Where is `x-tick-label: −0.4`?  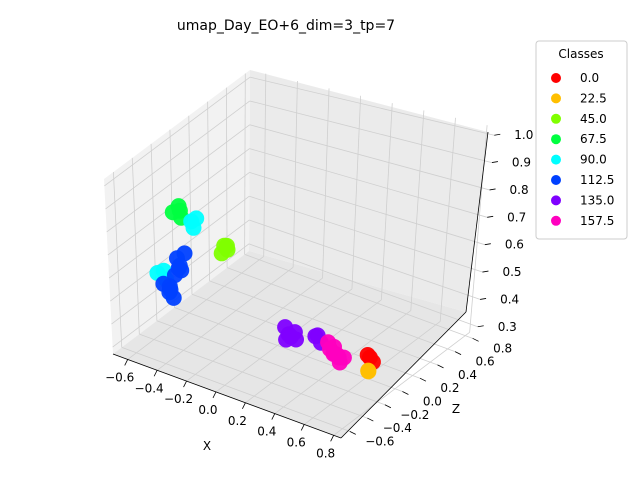 x-tick-label: −0.4 is located at coordinates (149, 388).